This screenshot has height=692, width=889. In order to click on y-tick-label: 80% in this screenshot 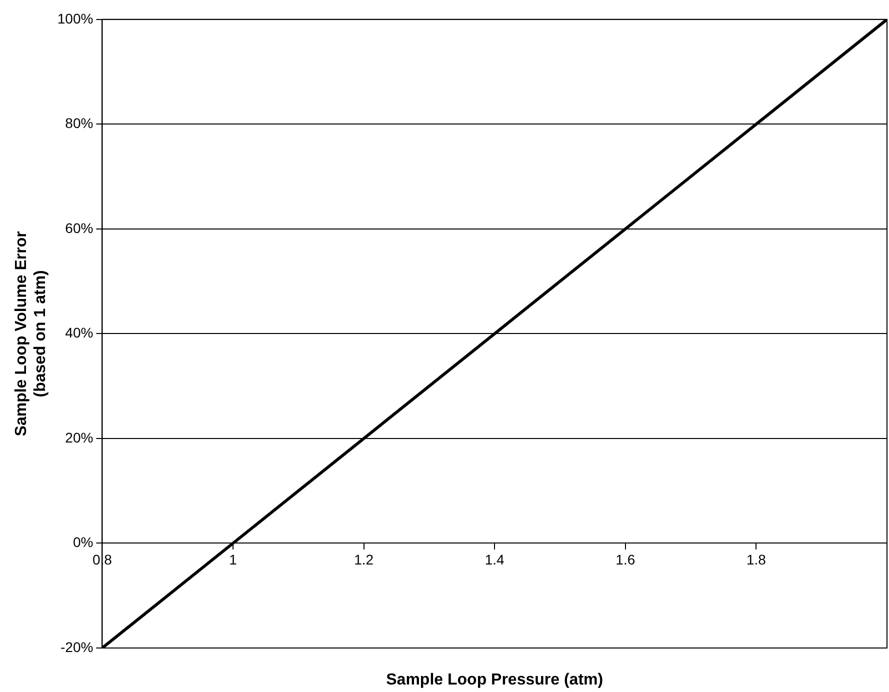, I will do `click(79, 123)`.